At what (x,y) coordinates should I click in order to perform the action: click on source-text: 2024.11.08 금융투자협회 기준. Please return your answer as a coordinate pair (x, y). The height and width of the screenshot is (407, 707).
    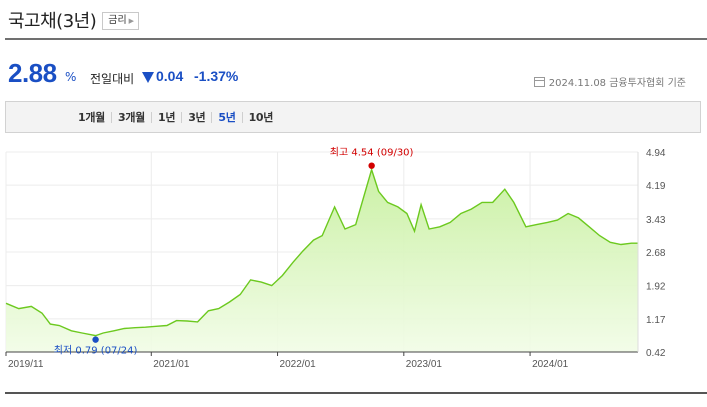
    Looking at the image, I should click on (617, 83).